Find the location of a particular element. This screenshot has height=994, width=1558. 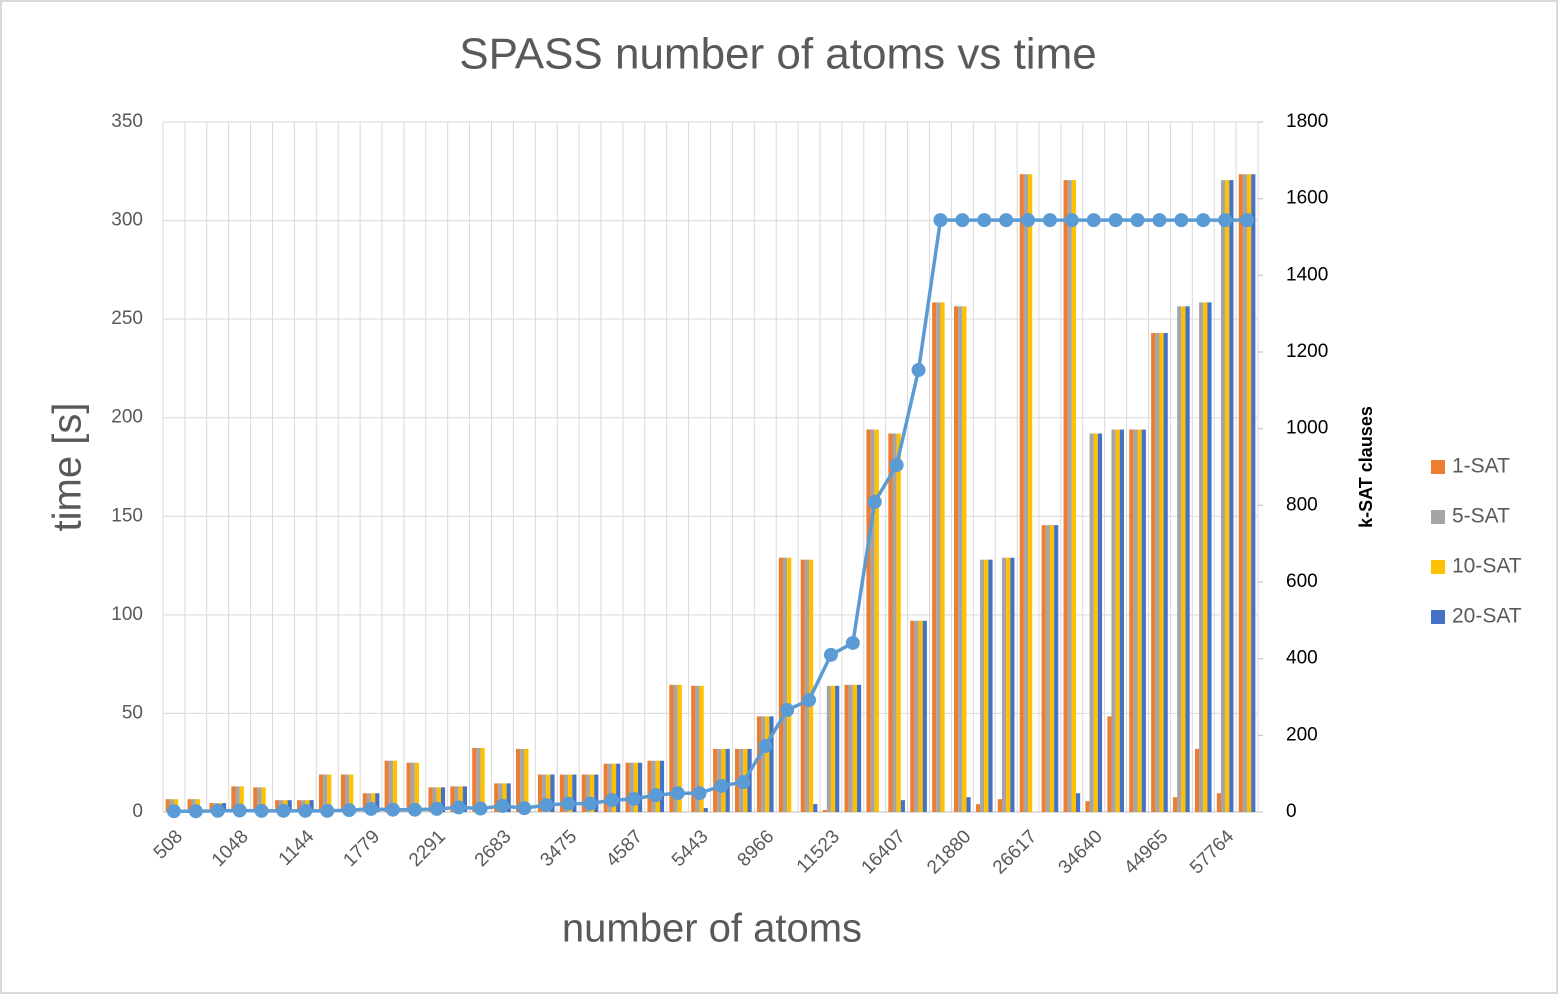

y-tick-label: 50 is located at coordinates (132, 712).